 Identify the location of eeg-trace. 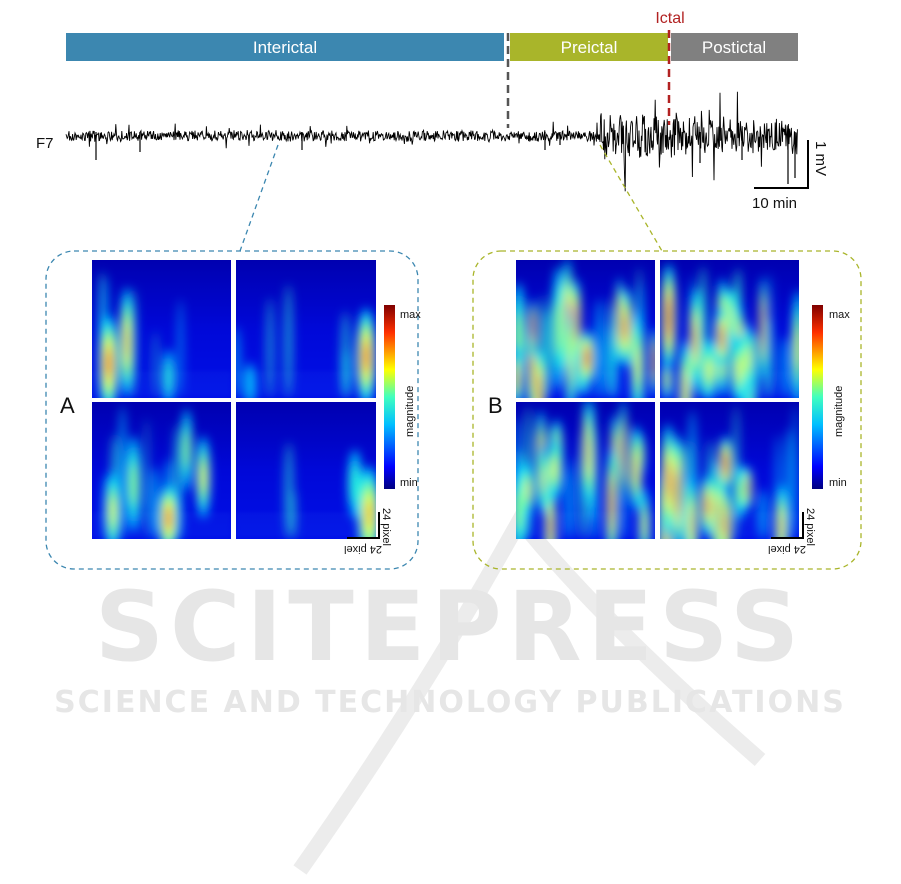
(431, 141).